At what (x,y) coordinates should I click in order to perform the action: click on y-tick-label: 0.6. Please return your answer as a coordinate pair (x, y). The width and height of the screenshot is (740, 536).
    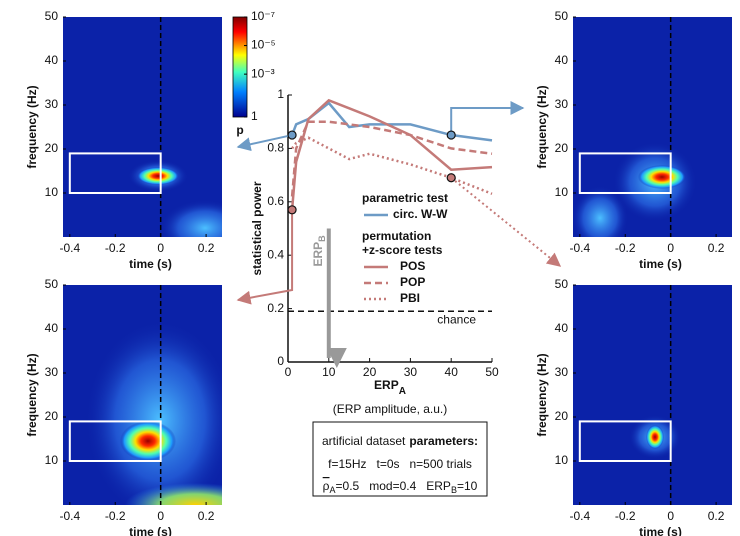
    Looking at the image, I should click on (275, 201).